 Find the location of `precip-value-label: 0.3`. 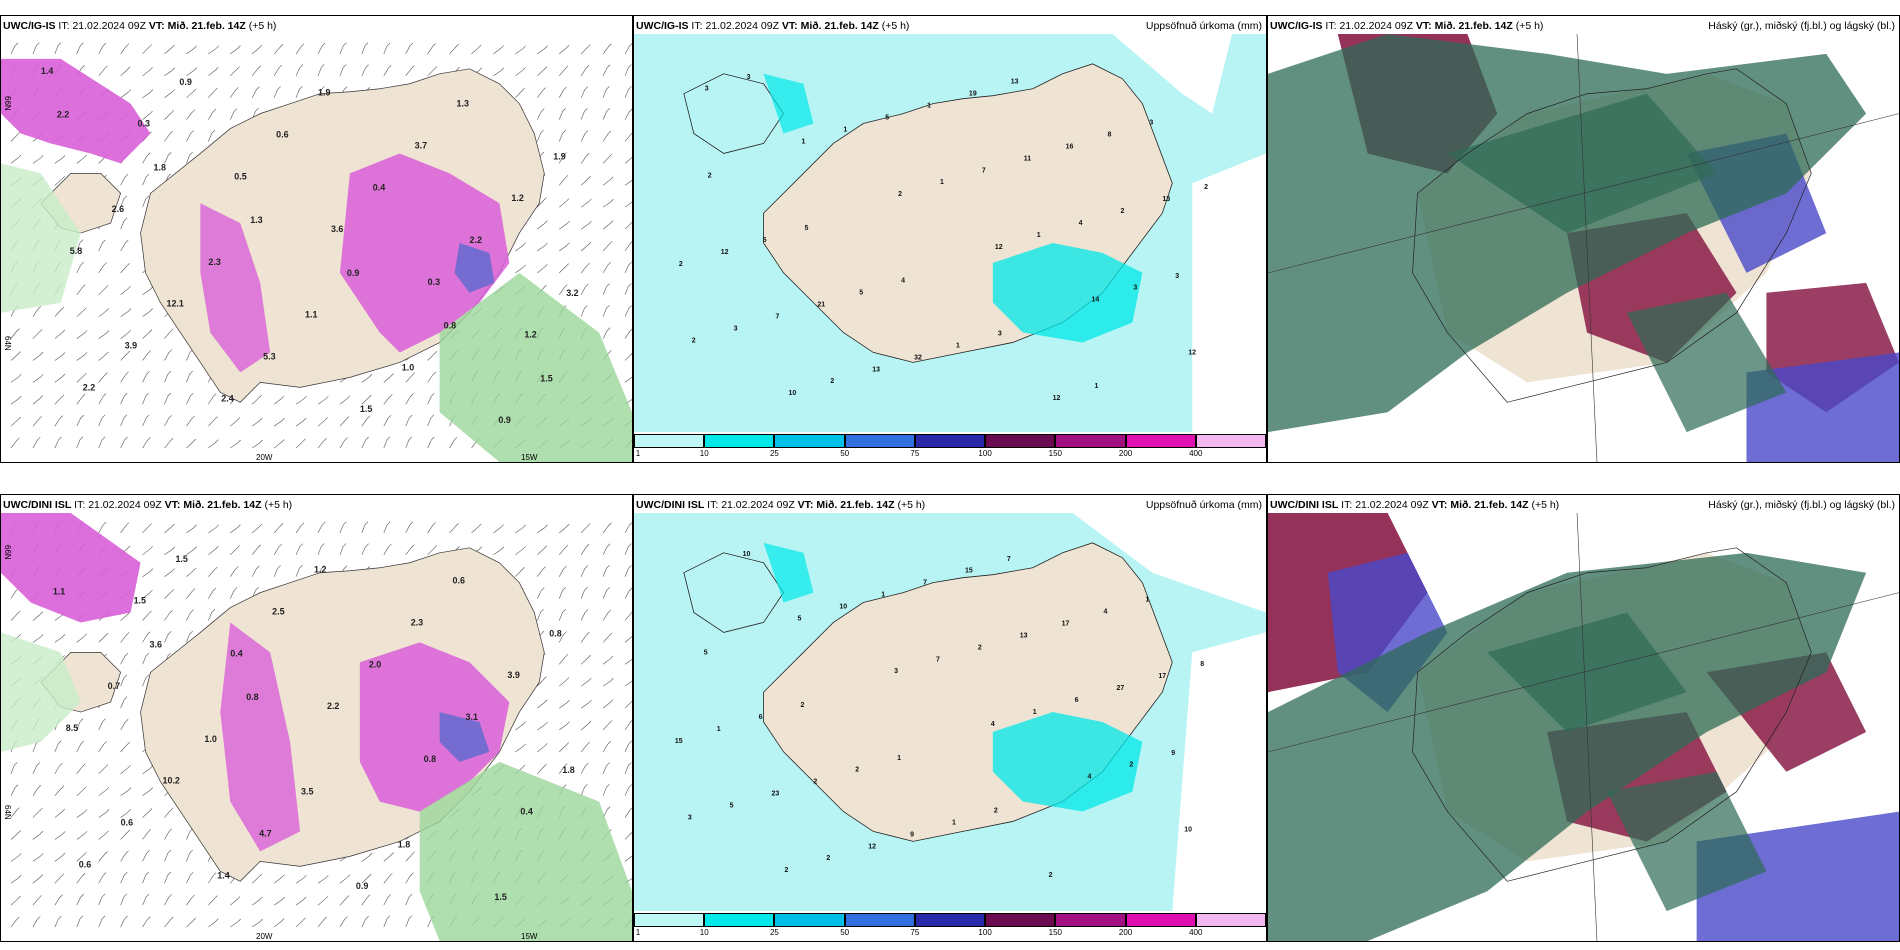

precip-value-label: 0.3 is located at coordinates (144, 124).